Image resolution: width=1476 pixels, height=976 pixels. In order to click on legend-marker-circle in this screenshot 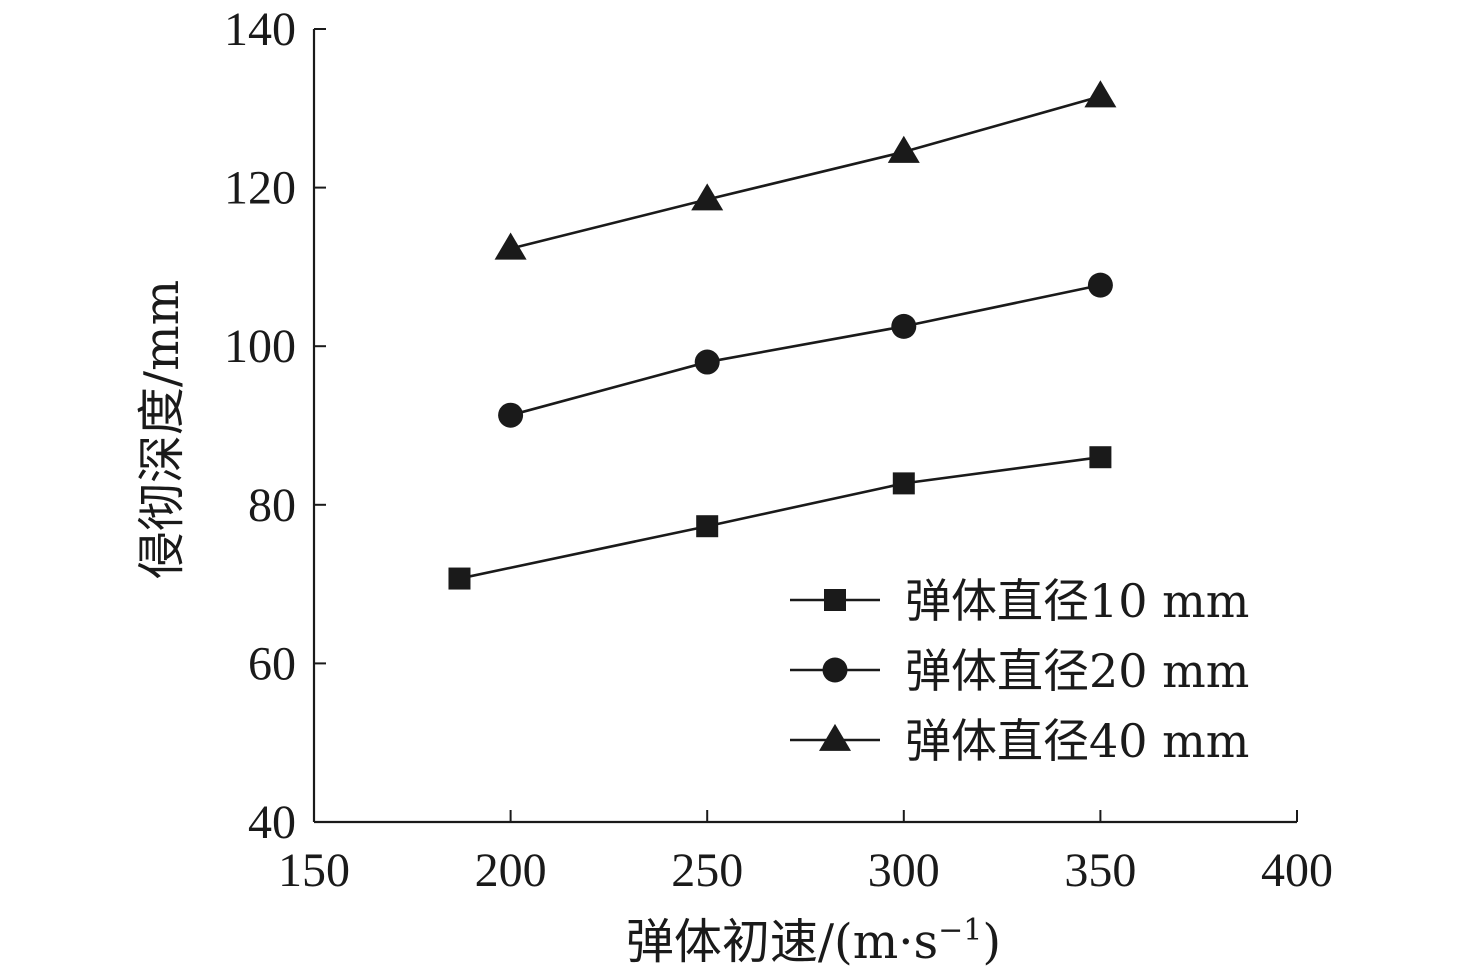, I will do `click(835, 670)`.